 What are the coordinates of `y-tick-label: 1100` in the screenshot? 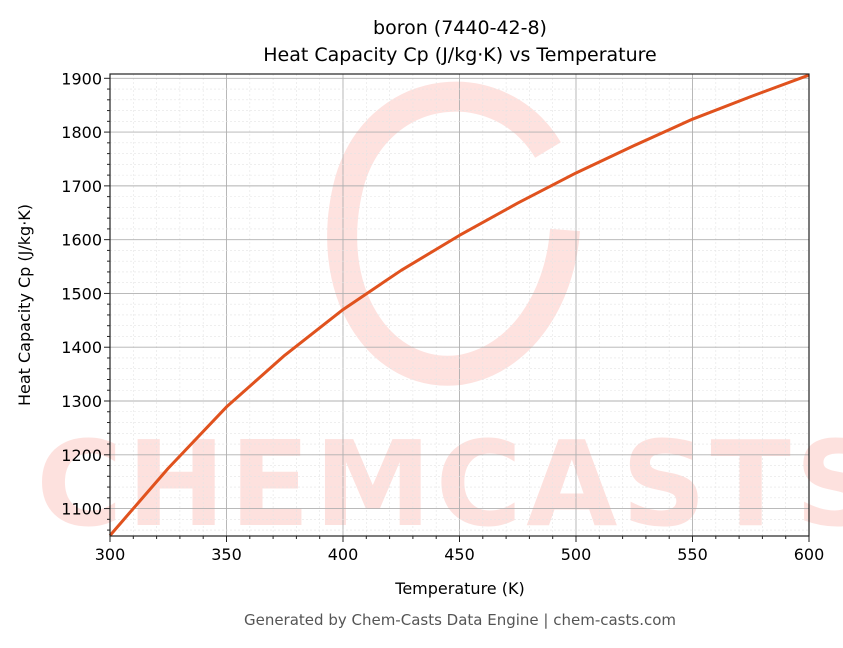 It's located at (81, 509).